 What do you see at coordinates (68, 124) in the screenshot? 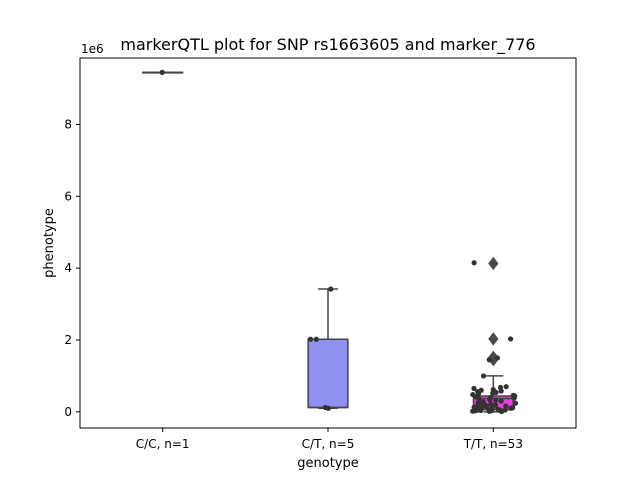
I see `y-tick-label: 8` at bounding box center [68, 124].